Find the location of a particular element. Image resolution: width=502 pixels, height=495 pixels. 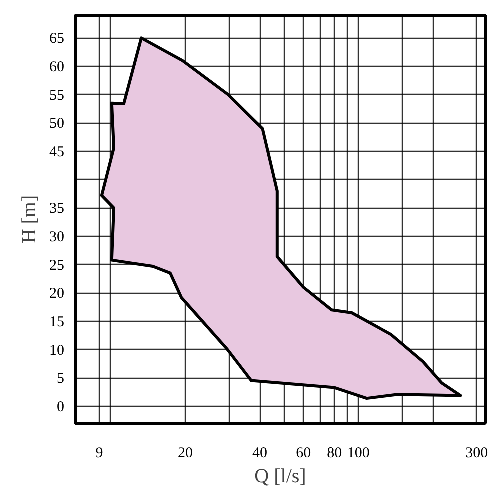

y-tick-label: 30 is located at coordinates (57, 238).